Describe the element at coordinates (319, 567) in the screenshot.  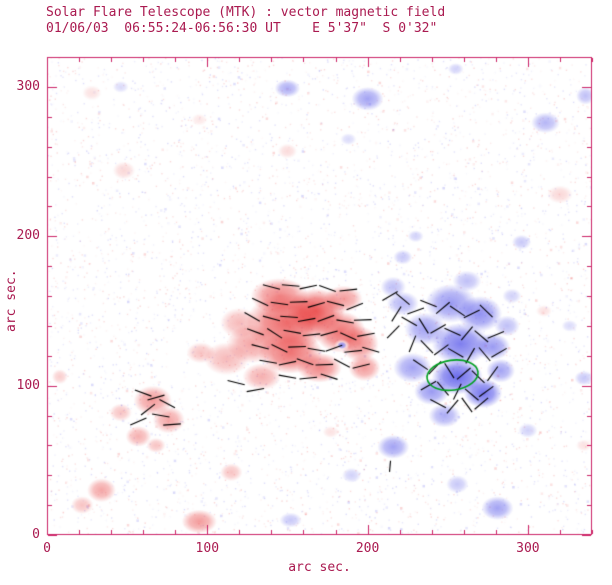
I see `x-axis-label: arc sec.` at that location.